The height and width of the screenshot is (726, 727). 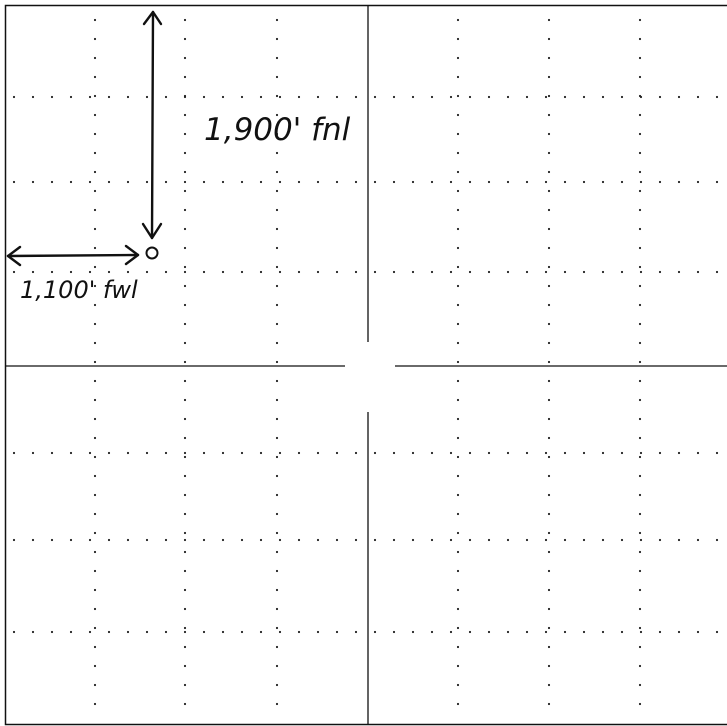 What do you see at coordinates (132, 255) in the screenshot?
I see `fwl-arrowhead-right` at bounding box center [132, 255].